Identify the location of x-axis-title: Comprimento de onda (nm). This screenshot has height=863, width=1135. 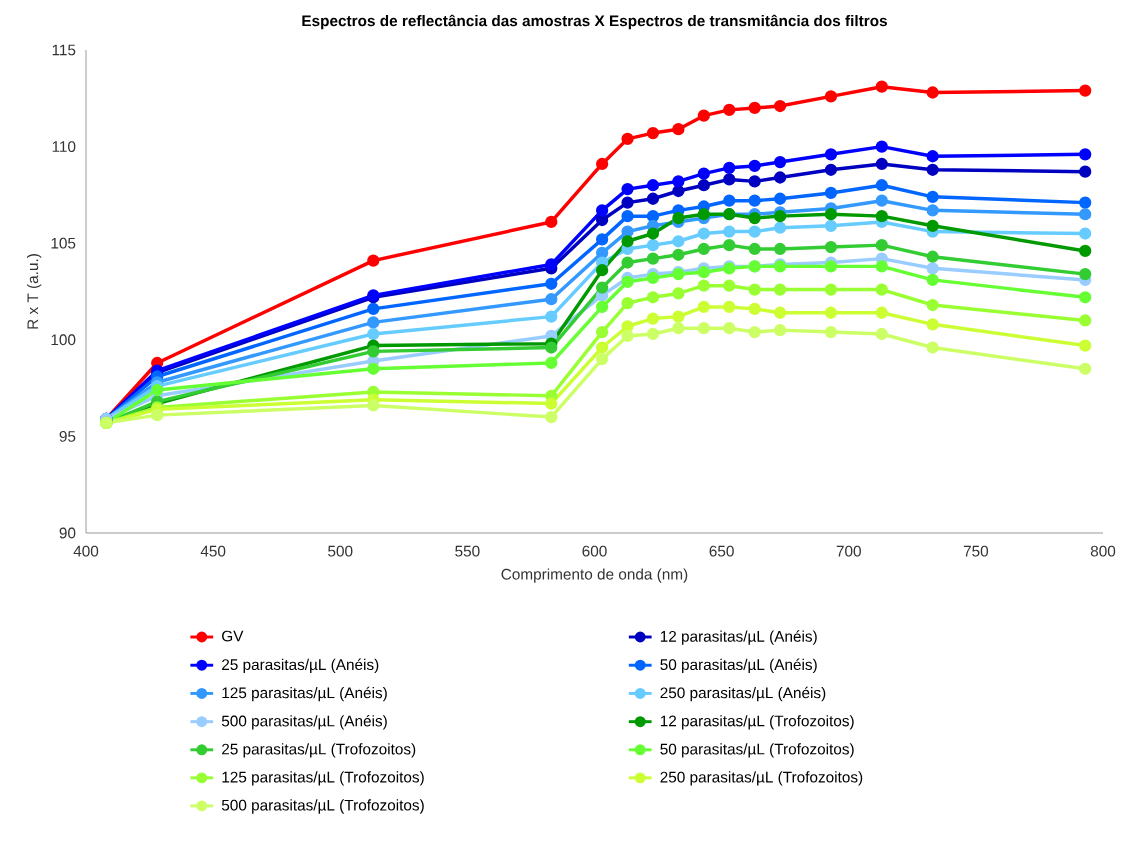
(594, 575).